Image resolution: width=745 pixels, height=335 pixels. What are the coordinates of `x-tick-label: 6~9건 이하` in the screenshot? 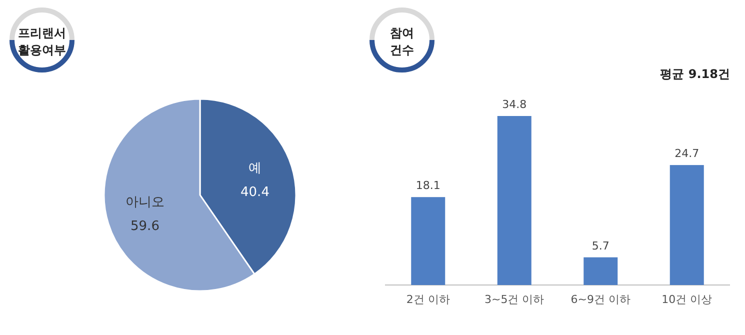 It's located at (600, 299).